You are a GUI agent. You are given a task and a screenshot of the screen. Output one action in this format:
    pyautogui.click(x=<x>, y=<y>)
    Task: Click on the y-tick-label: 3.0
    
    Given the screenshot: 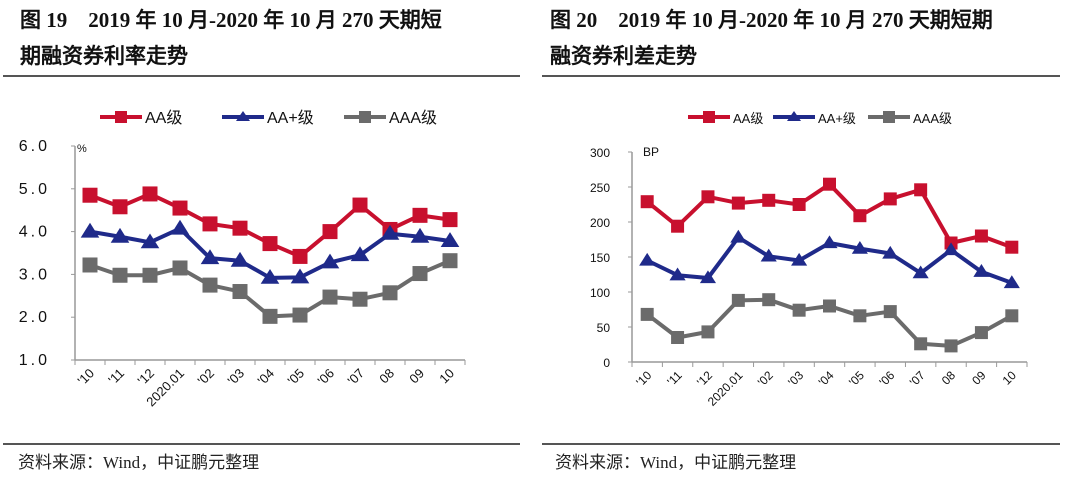 What is the action you would take?
    pyautogui.click(x=34, y=274)
    